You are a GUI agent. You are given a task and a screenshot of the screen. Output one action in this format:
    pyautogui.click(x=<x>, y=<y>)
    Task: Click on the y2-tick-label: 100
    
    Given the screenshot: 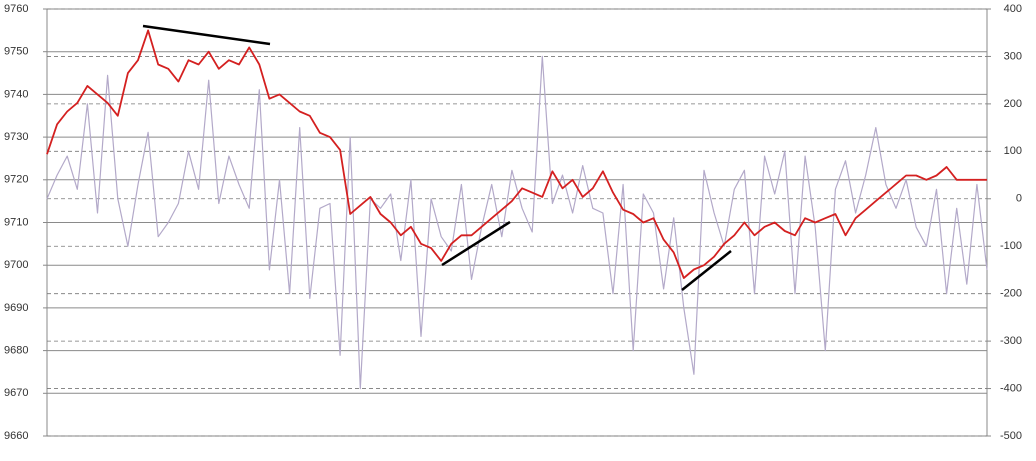 What is the action you would take?
    pyautogui.click(x=1013, y=151)
    